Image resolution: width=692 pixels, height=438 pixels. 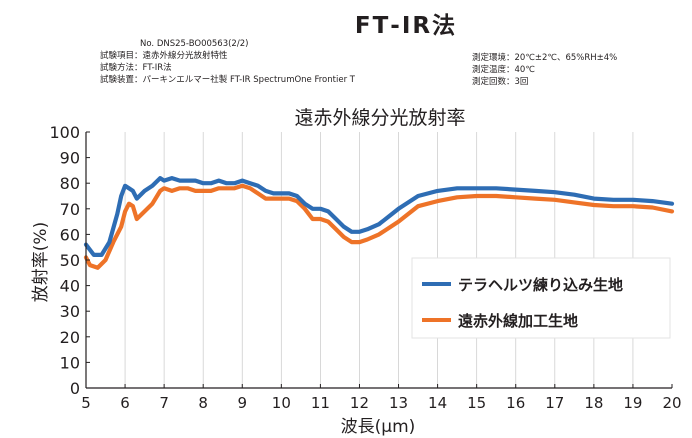 What do you see at coordinates (70, 158) in the screenshot?
I see `y-tick-label-9: 90` at bounding box center [70, 158].